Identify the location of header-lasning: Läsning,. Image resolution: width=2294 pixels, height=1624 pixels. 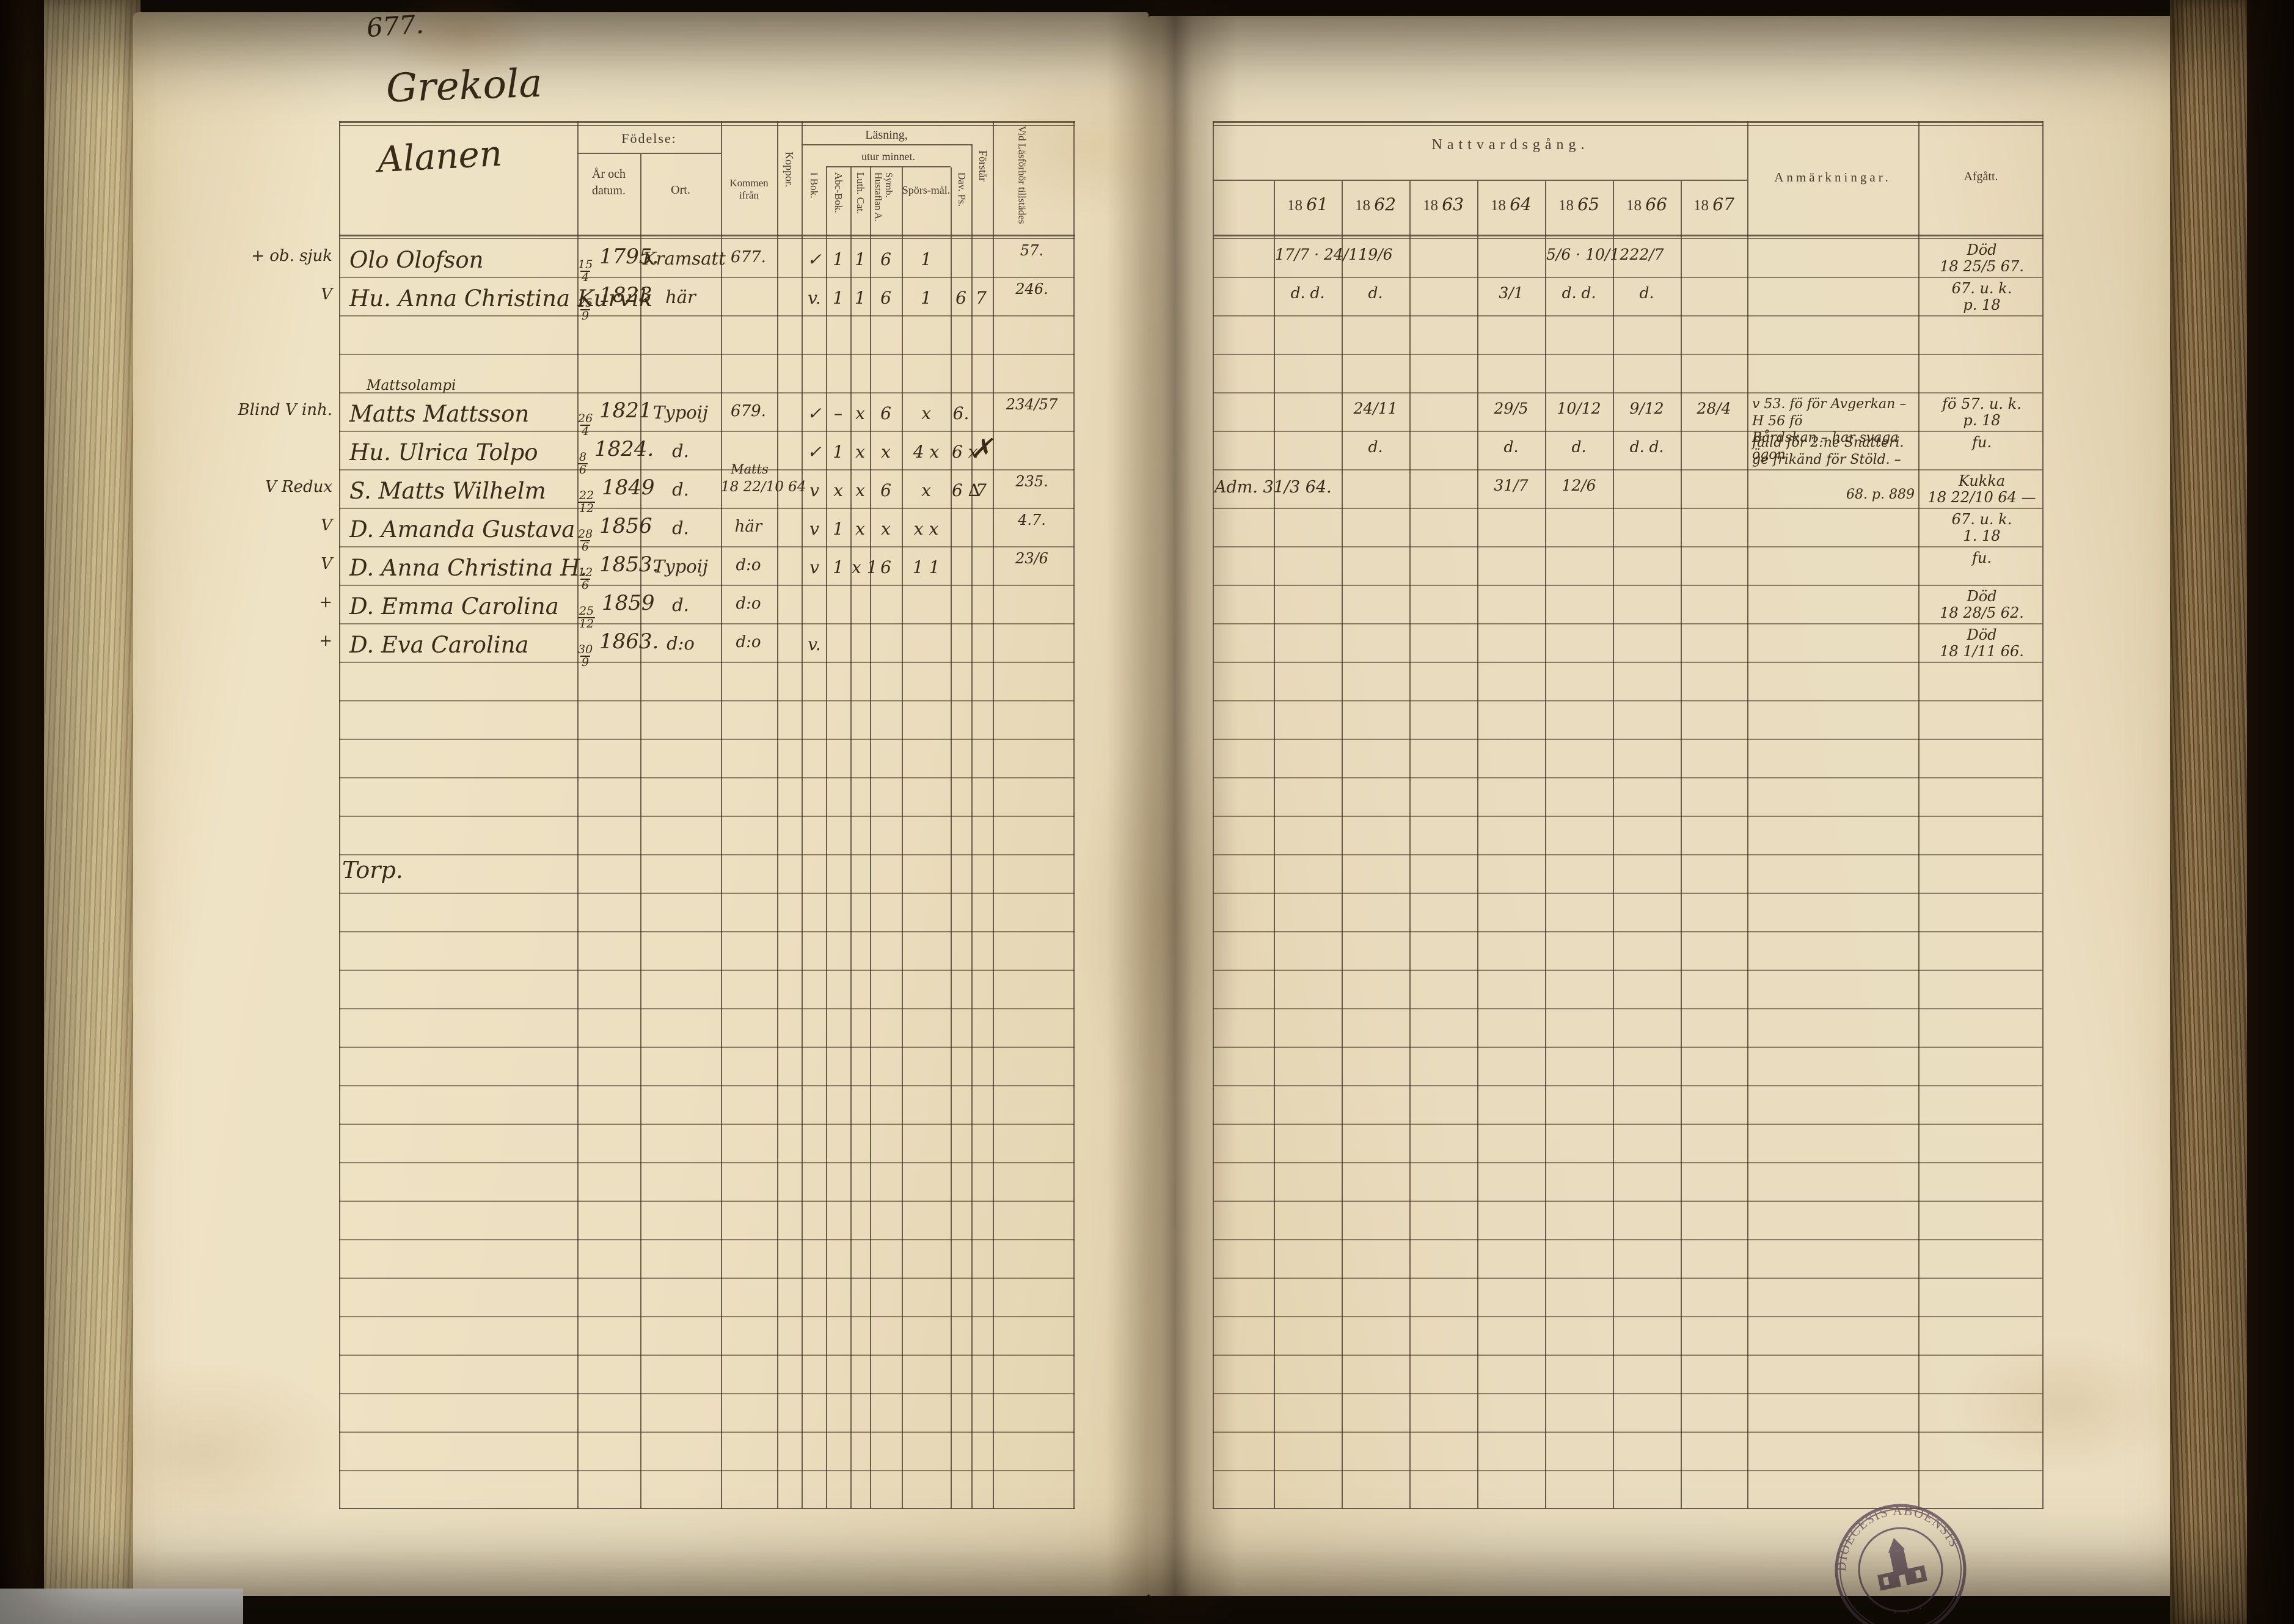
(887, 135).